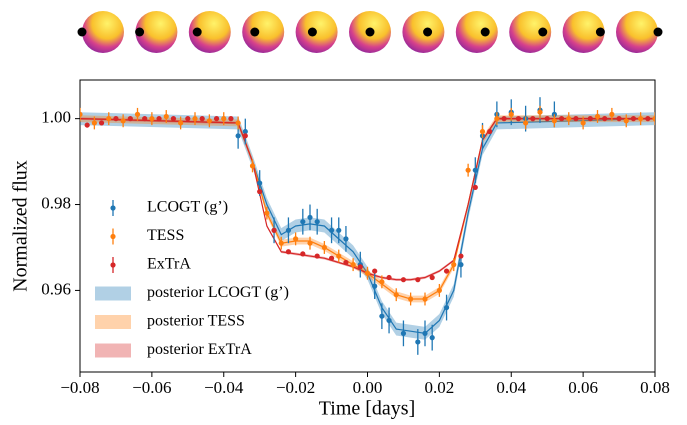 This screenshot has width=687, height=425. Describe the element at coordinates (21, 226) in the screenshot. I see `y-axis-label: Normalized flux` at that location.